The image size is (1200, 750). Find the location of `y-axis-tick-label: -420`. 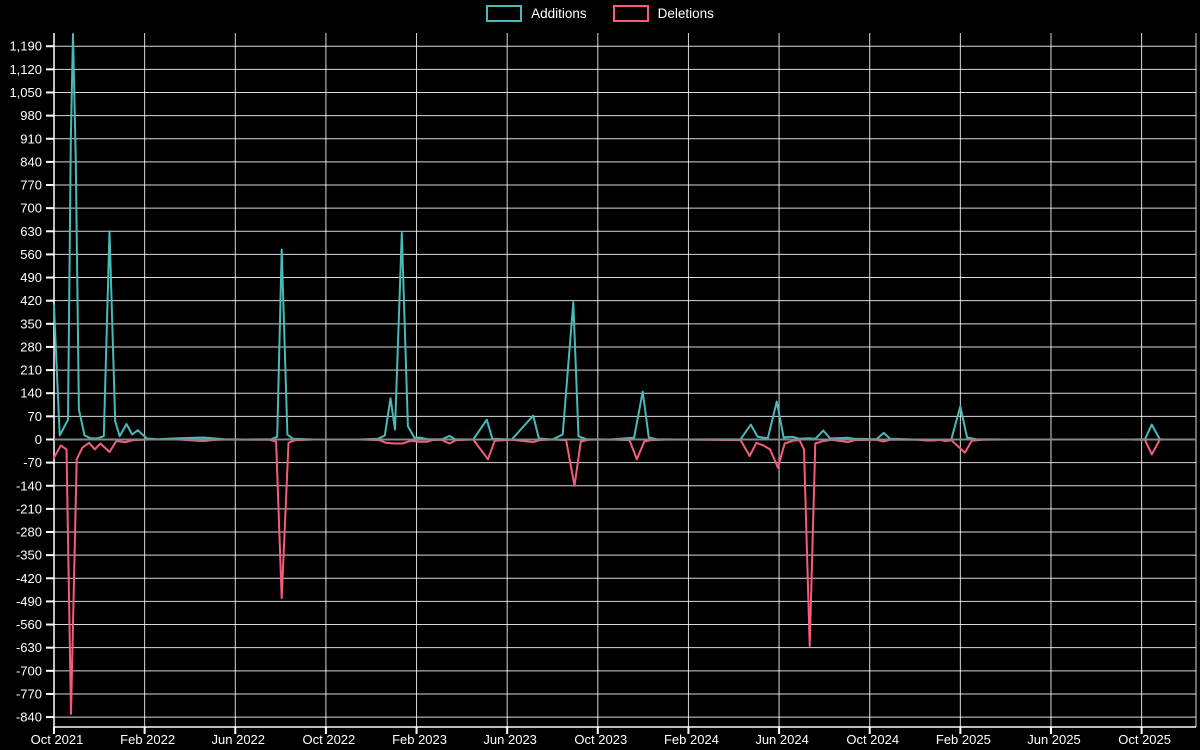

y-axis-tick-label: -420 is located at coordinates (29, 578).